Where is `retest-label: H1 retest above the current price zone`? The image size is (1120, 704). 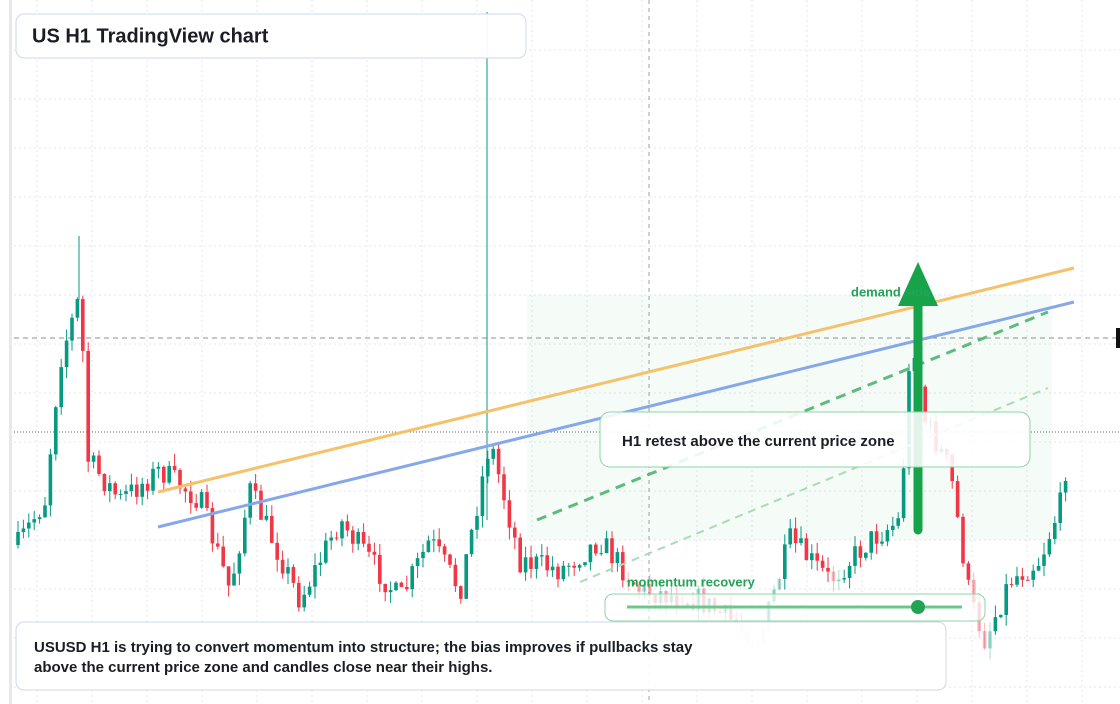
retest-label: H1 retest above the current price zone is located at coordinates (758, 441).